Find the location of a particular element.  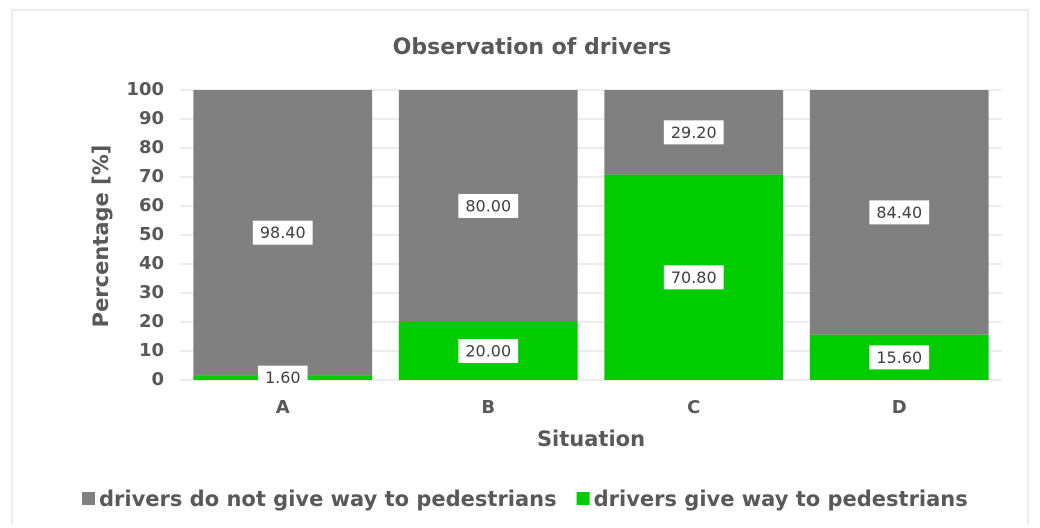

legend-label: drivers do not give way to pedestrians is located at coordinates (328, 499).